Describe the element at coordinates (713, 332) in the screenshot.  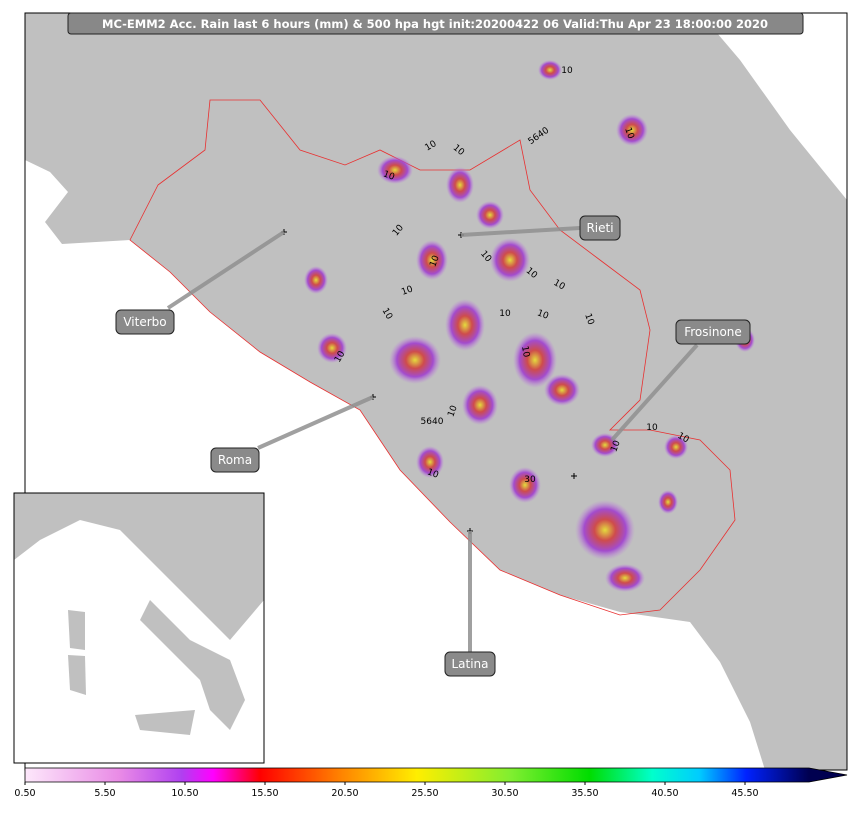
I see `city-label: Frosinone` at that location.